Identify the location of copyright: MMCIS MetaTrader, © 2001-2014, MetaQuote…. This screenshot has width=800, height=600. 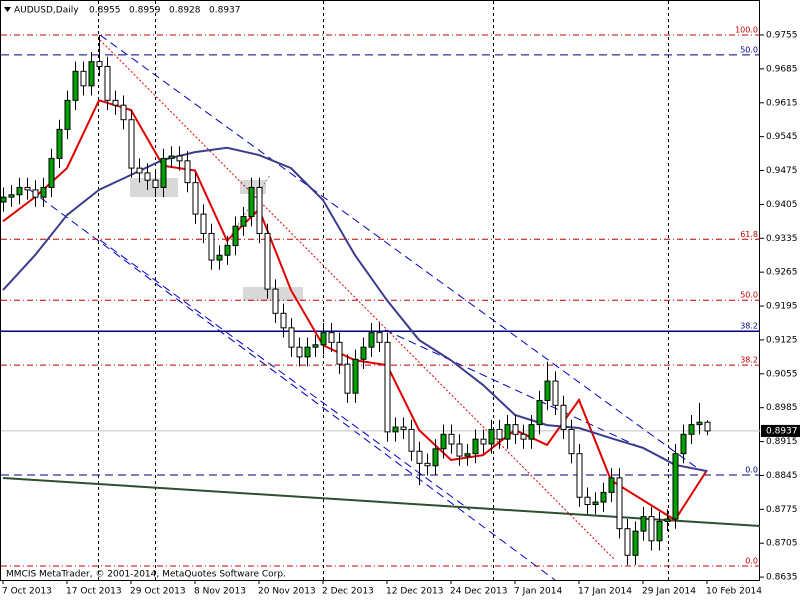
(146, 575).